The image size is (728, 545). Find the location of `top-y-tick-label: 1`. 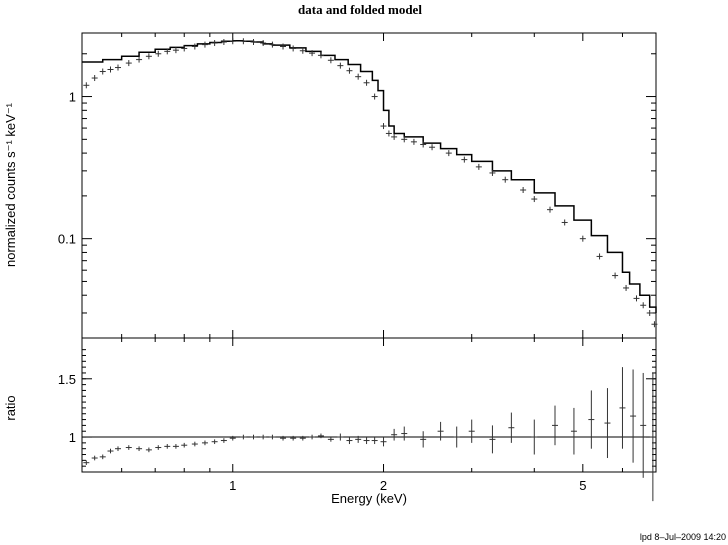

top-y-tick-label: 1 is located at coordinates (72, 97).